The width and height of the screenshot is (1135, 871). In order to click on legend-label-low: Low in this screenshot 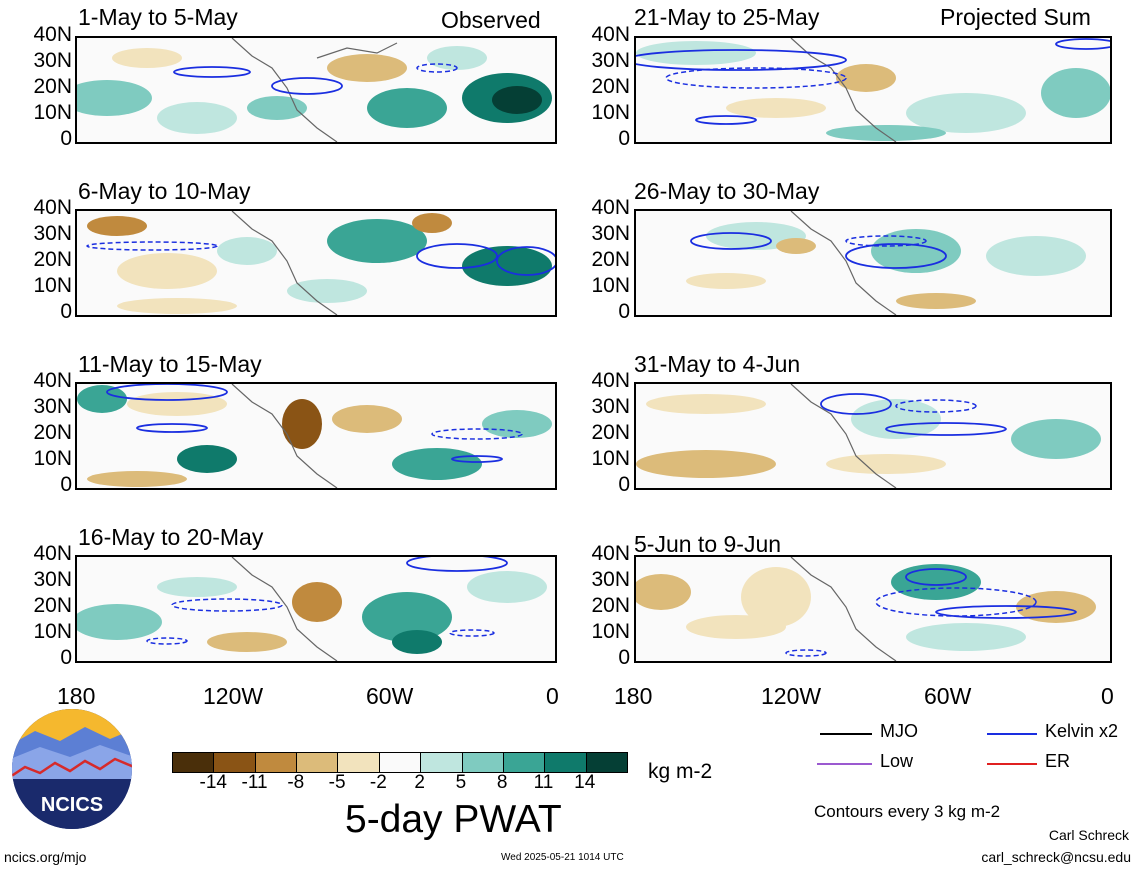, I will do `click(897, 761)`.